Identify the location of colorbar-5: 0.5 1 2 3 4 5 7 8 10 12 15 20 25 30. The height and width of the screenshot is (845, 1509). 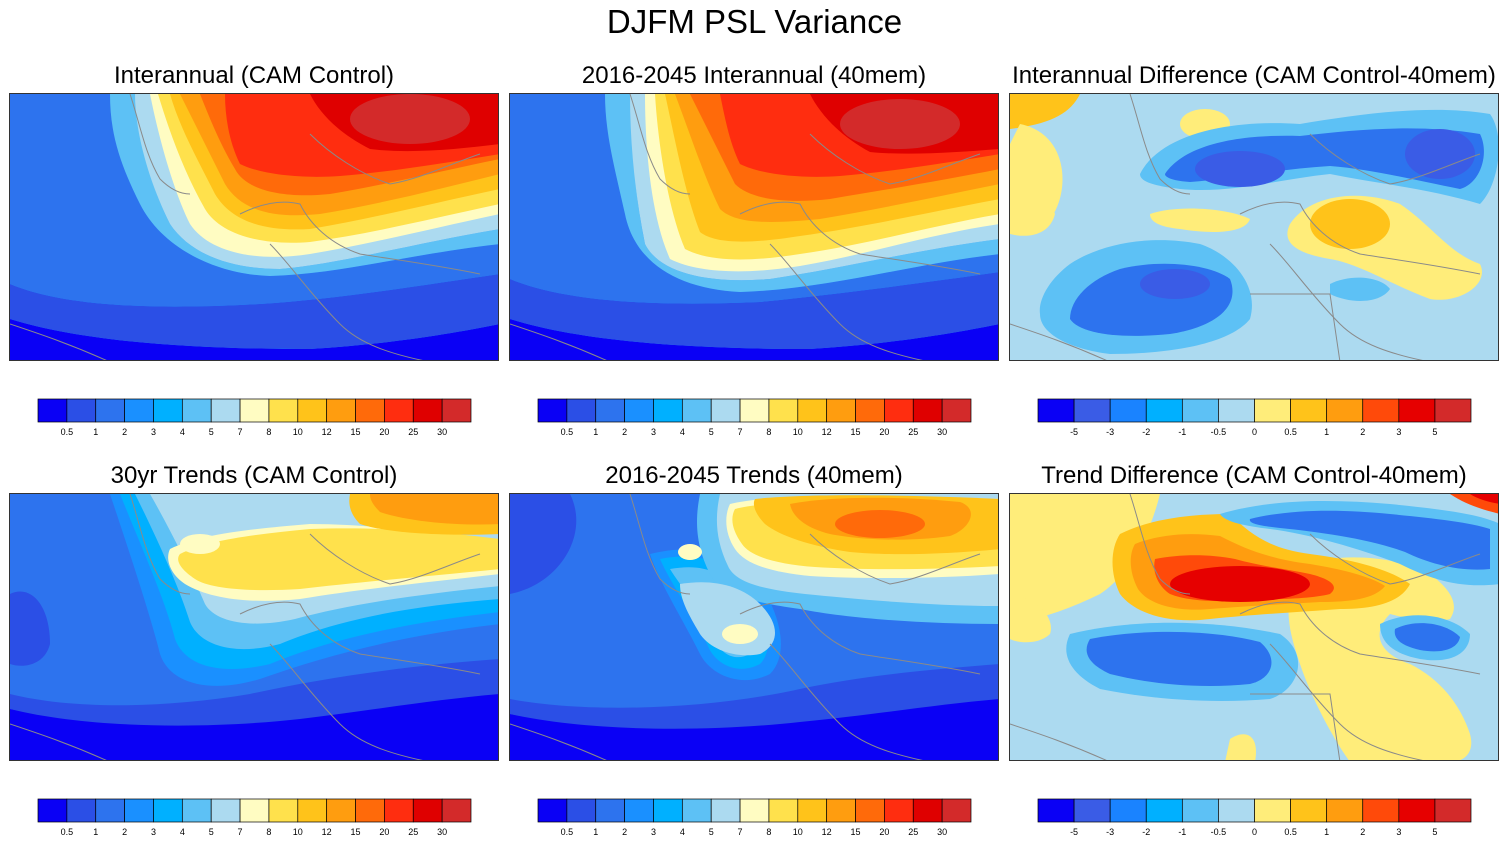
(754, 820).